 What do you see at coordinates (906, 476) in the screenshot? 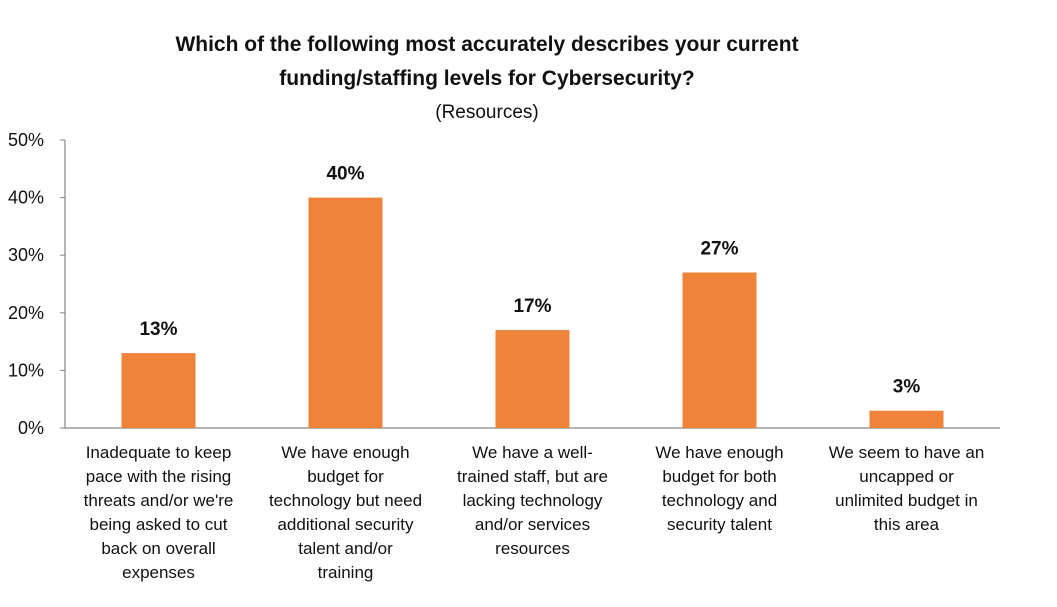
I see `category-label-line: uncapped or` at bounding box center [906, 476].